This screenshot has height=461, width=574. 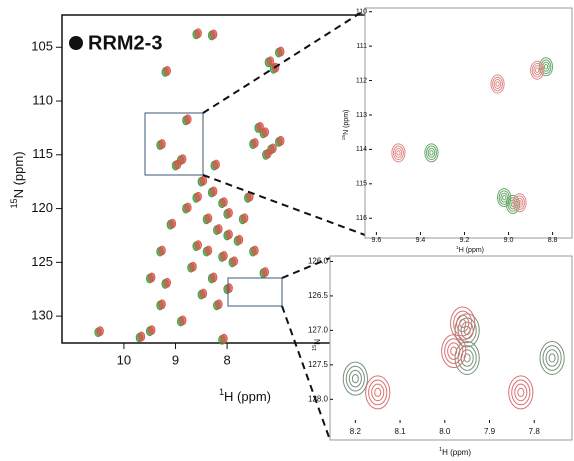 What do you see at coordinates (124, 359) in the screenshot?
I see `x-tick-label: 10` at bounding box center [124, 359].